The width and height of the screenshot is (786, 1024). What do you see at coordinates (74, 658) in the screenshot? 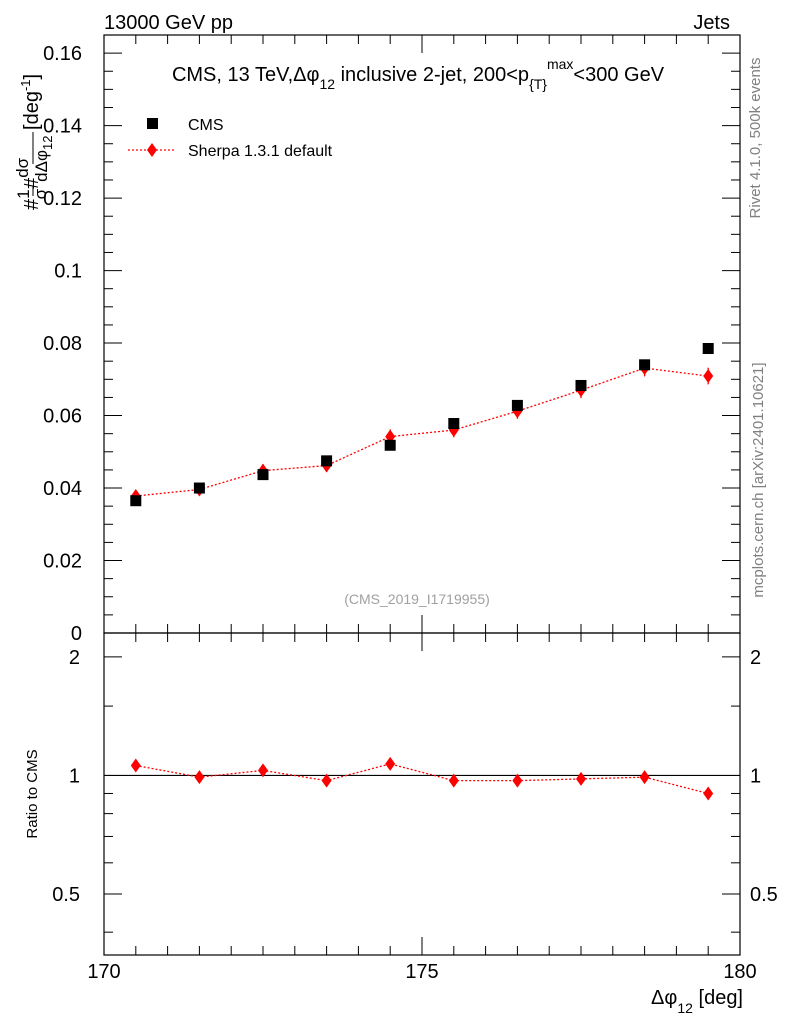
I see `ratio-tick-label-left: 2` at bounding box center [74, 658].